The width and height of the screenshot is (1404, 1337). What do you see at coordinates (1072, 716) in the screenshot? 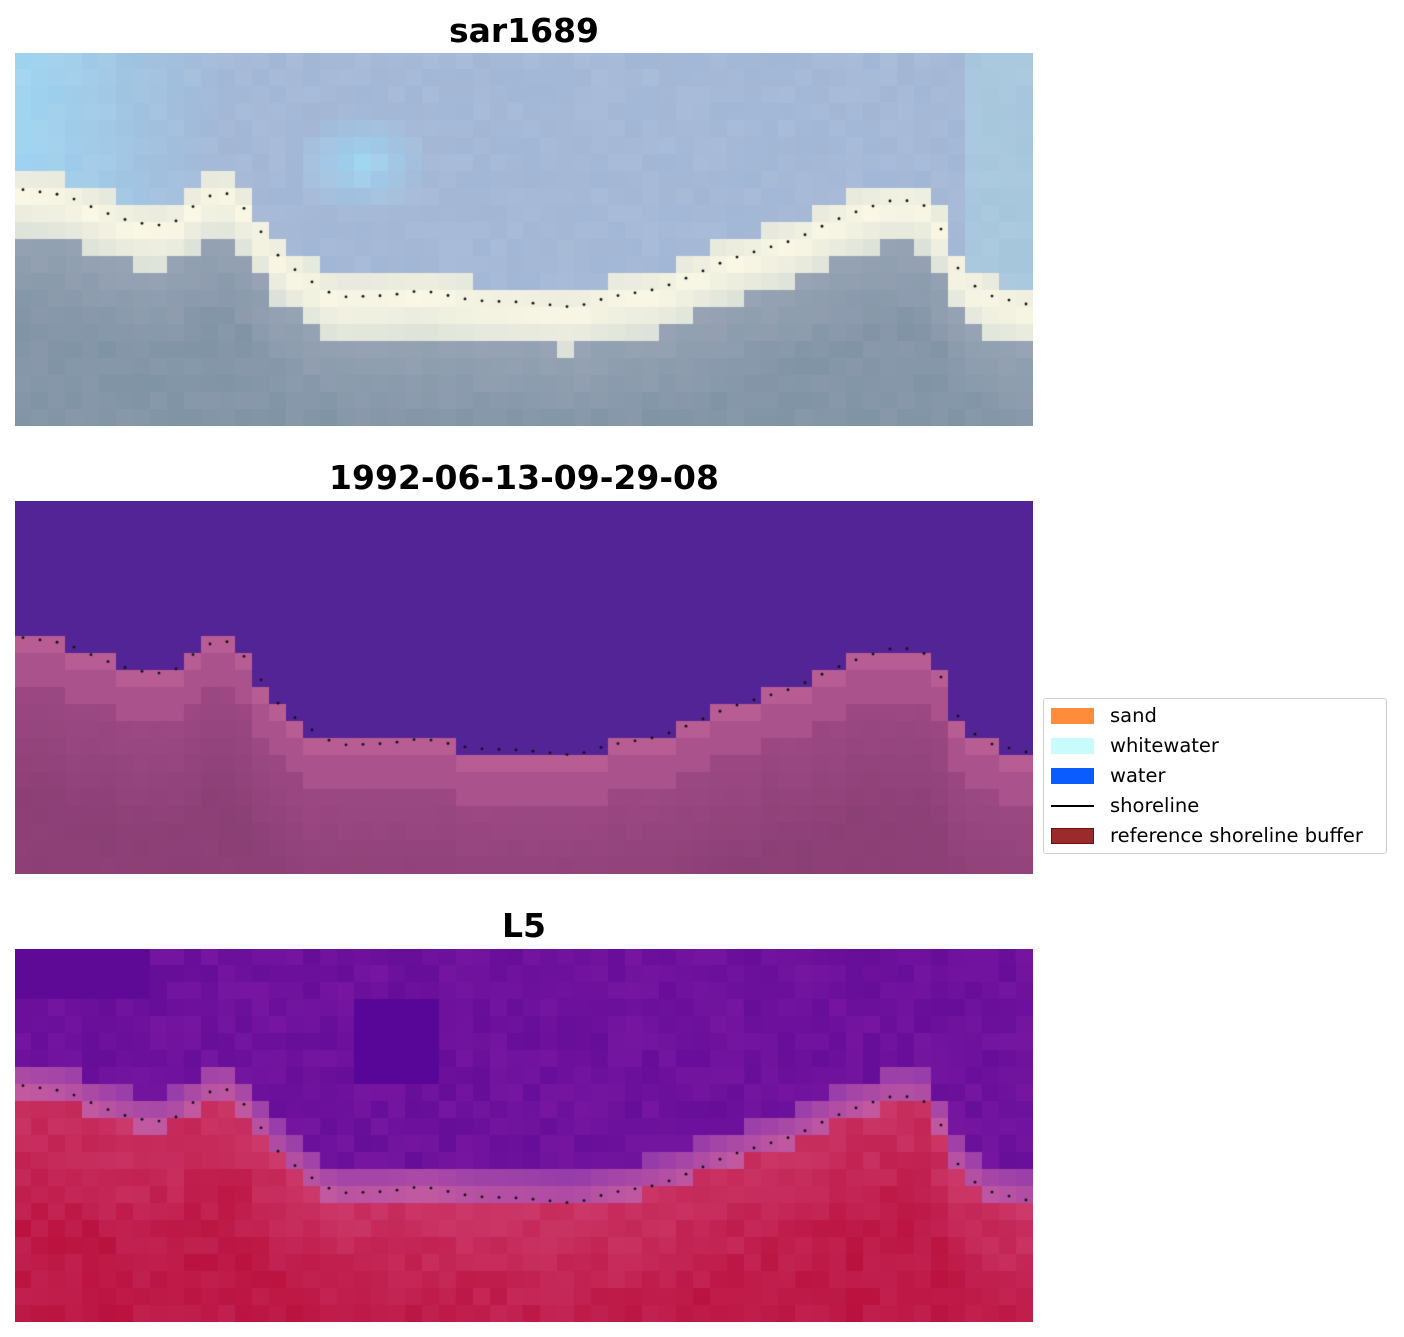
I see `sand-swatch` at bounding box center [1072, 716].